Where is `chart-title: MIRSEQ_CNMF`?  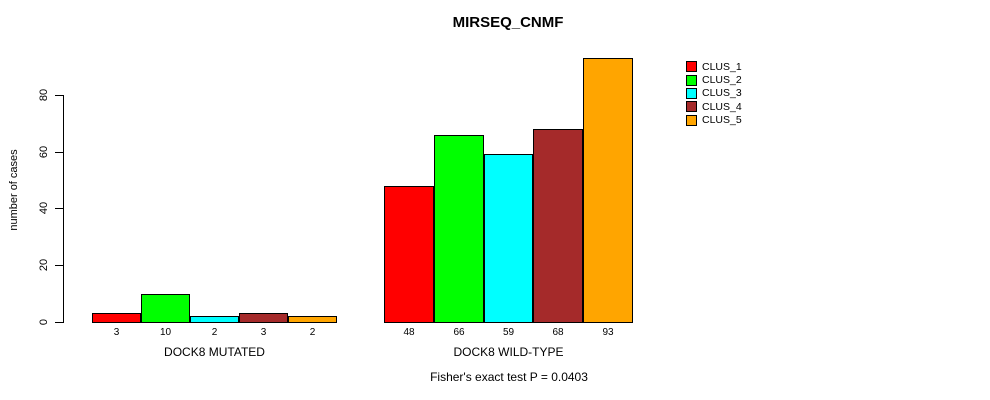
chart-title: MIRSEQ_CNMF is located at coordinates (508, 22).